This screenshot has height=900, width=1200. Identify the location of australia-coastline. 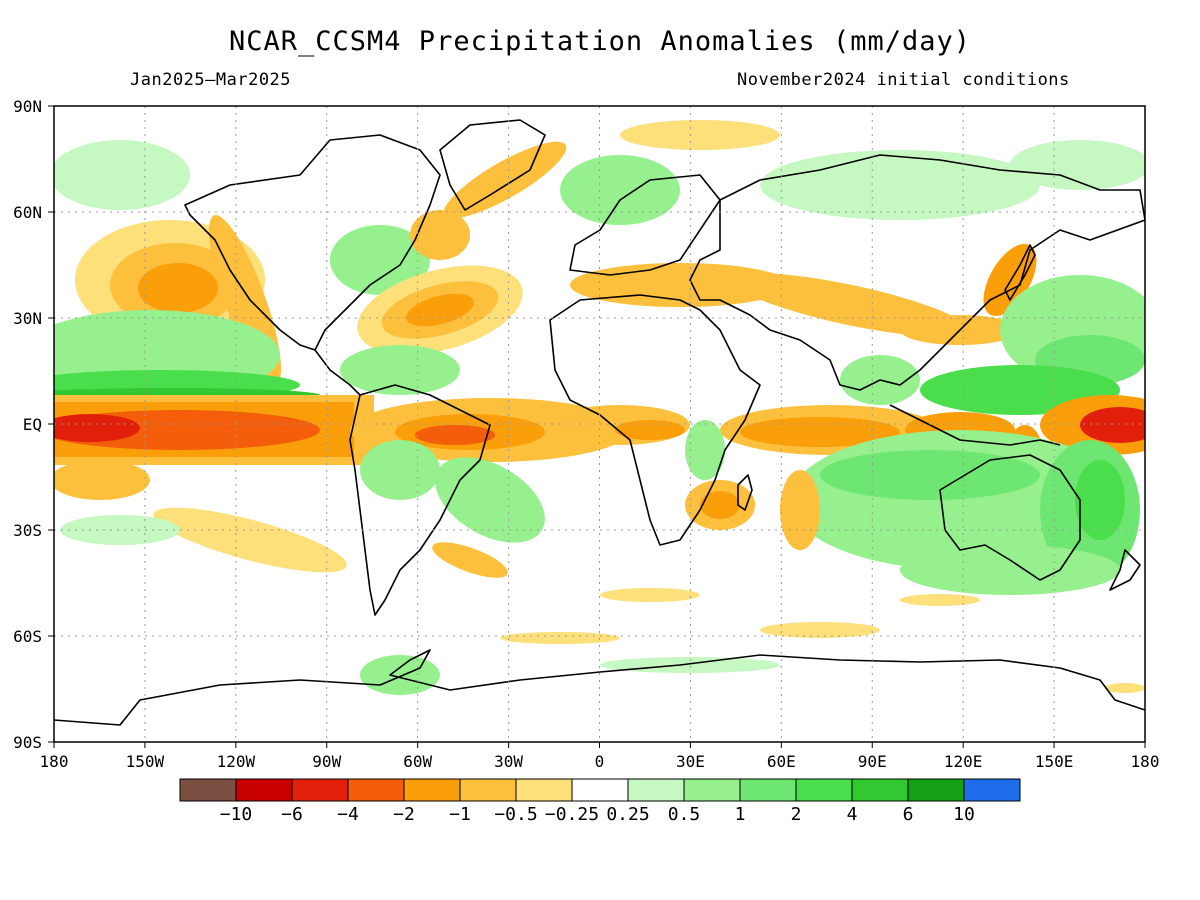
(1010, 517).